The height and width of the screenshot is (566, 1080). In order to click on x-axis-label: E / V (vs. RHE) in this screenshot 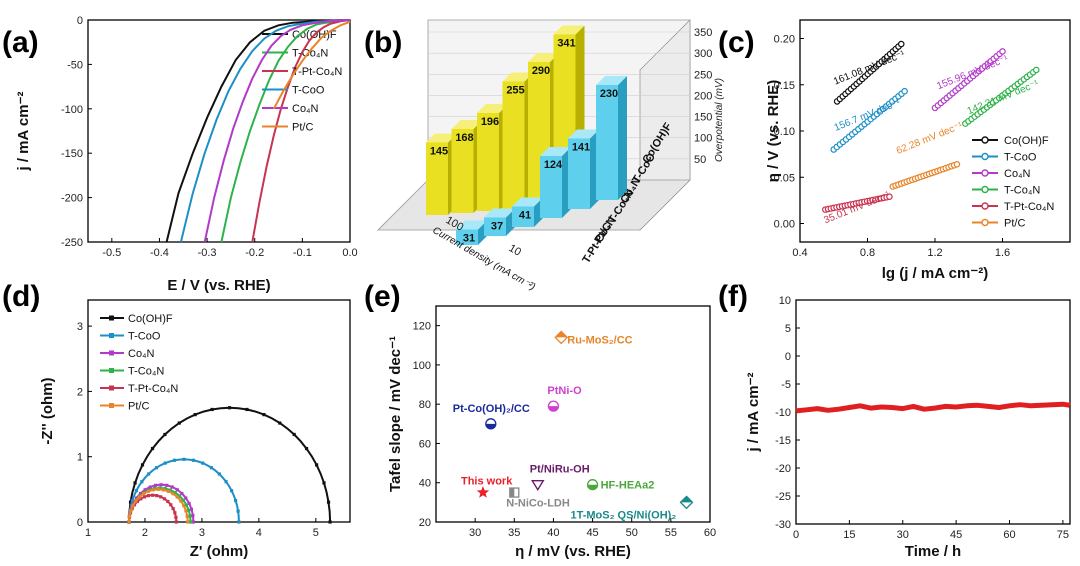, I will do `click(218, 285)`.